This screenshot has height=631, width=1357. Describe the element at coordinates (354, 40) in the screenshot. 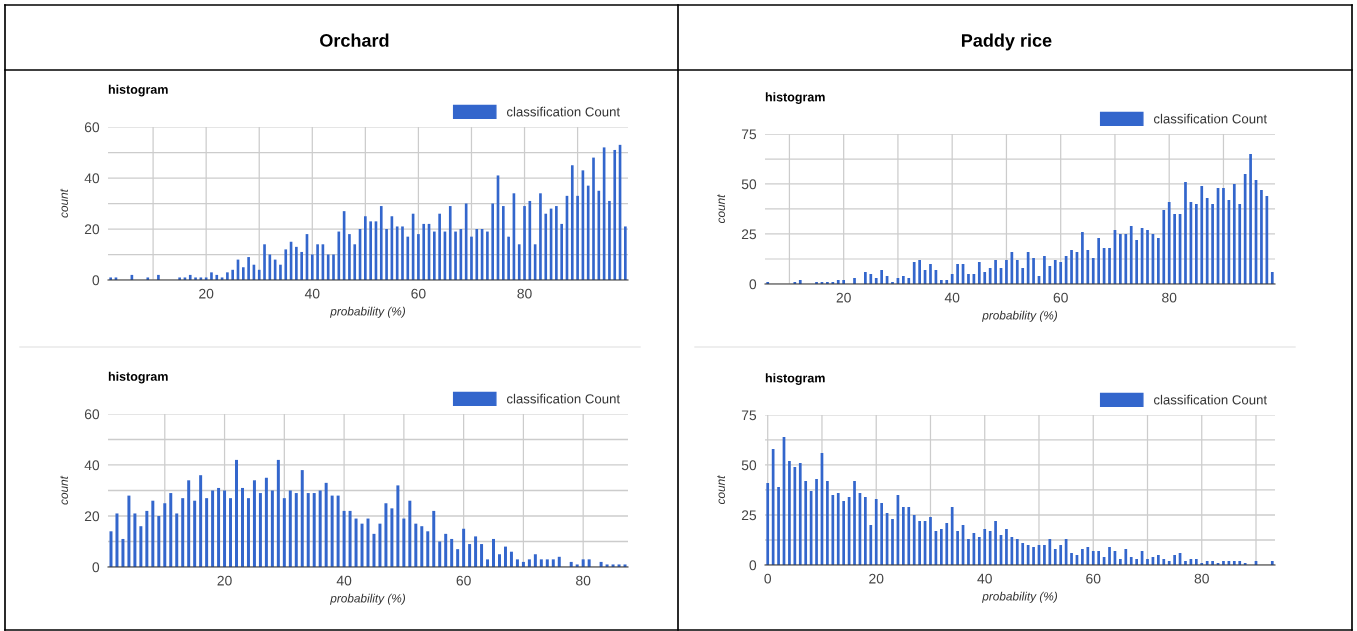

I see `chart-title: Orchard` at that location.